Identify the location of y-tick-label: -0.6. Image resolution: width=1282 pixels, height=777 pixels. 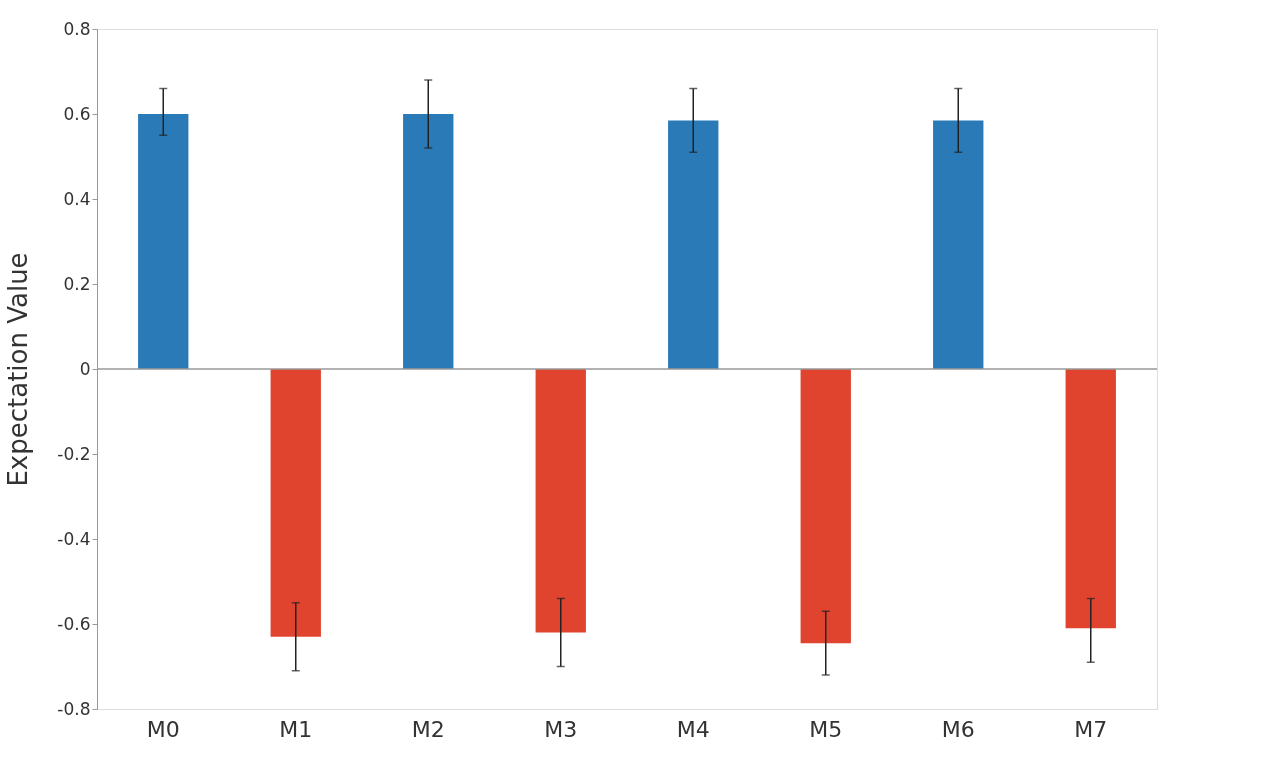
(74, 623).